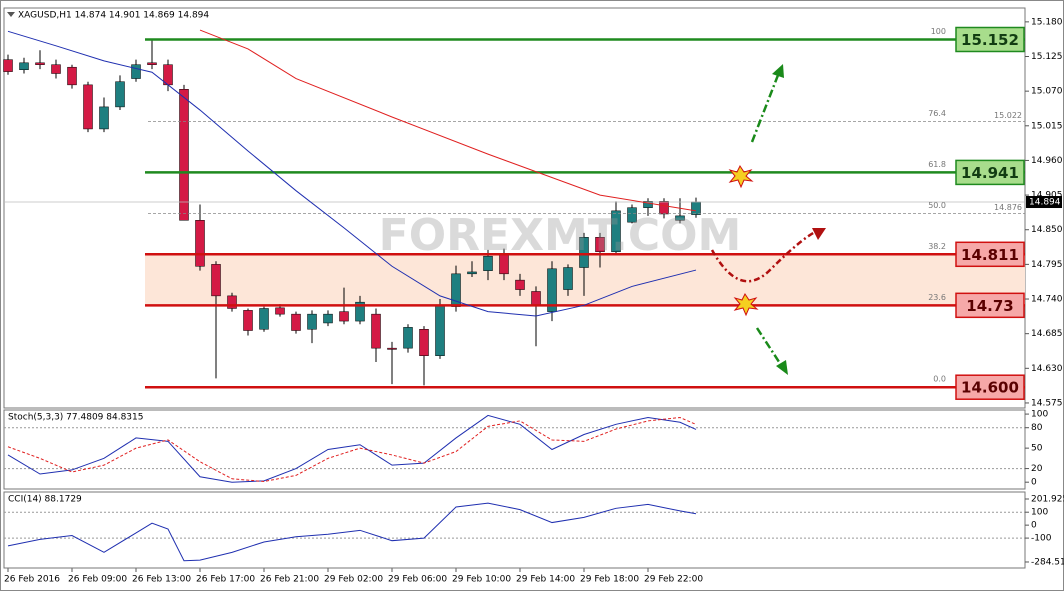 This screenshot has height=591, width=1064. Describe the element at coordinates (75, 418) in the screenshot. I see `panel-title: Stoch(5,3,3) 77.4809 84.8315` at that location.